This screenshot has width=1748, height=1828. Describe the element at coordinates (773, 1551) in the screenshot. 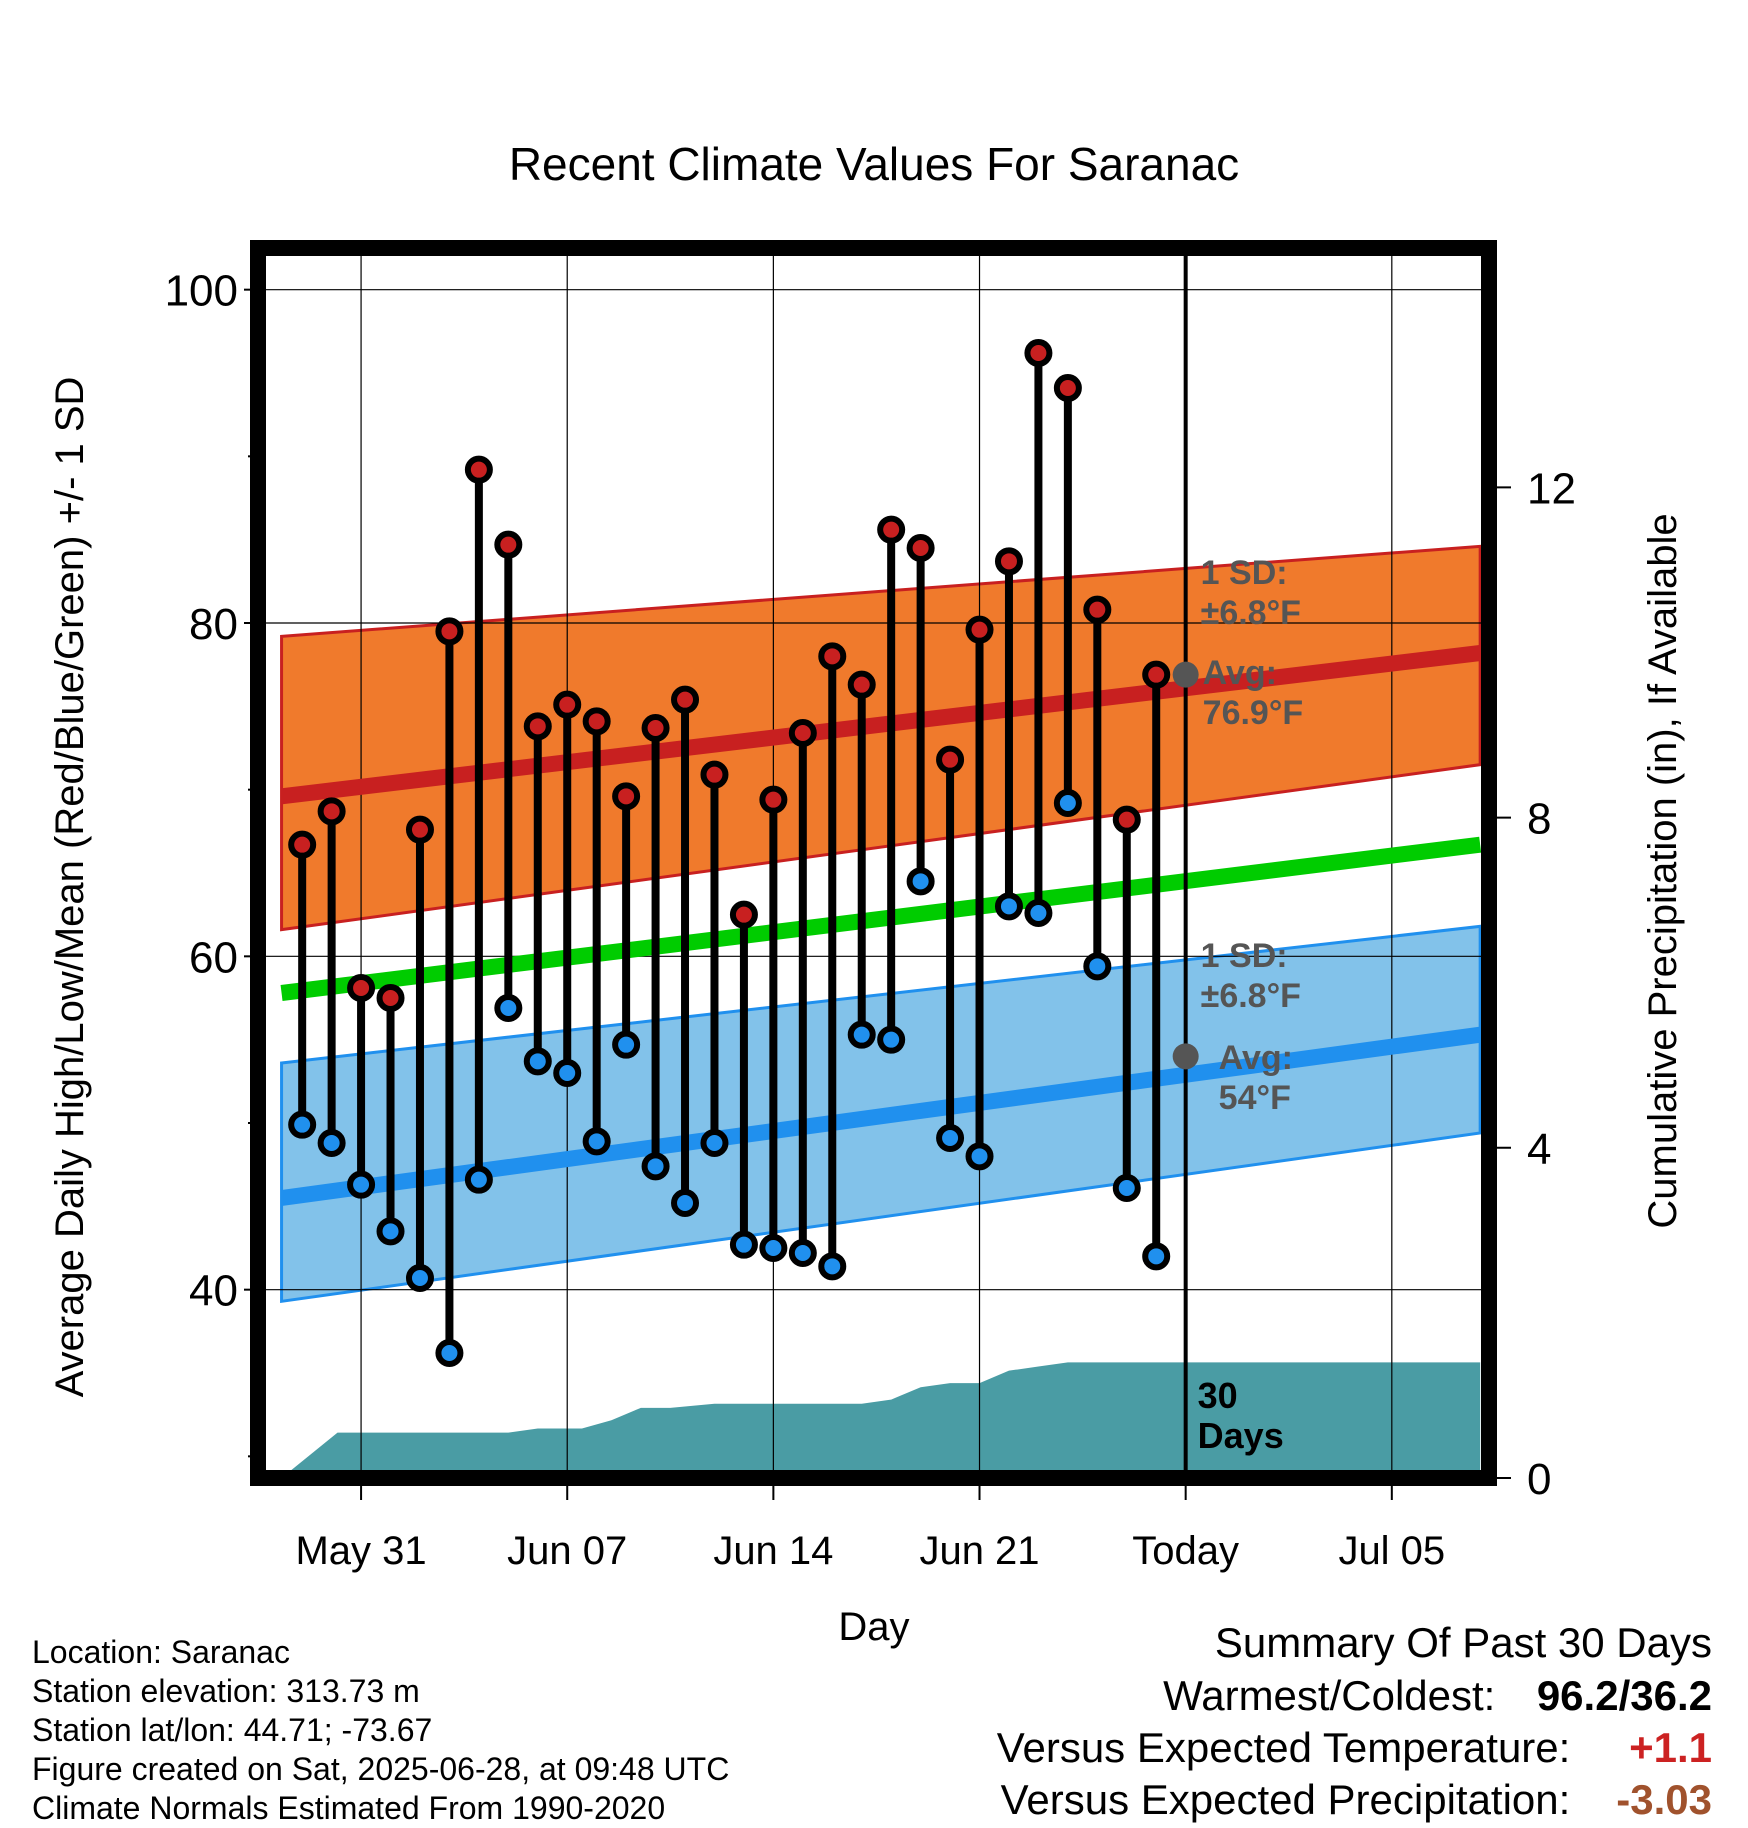

I see `x-tick-label-2: Jun 14` at that location.